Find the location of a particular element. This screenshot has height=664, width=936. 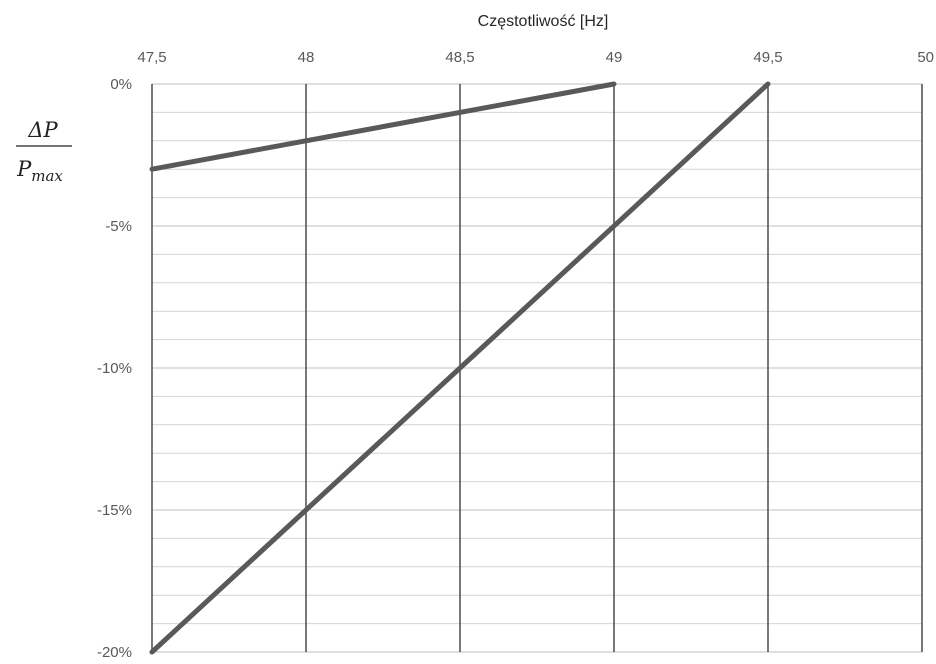

x-axis-title: Częstotliwość [Hz] is located at coordinates (543, 21).